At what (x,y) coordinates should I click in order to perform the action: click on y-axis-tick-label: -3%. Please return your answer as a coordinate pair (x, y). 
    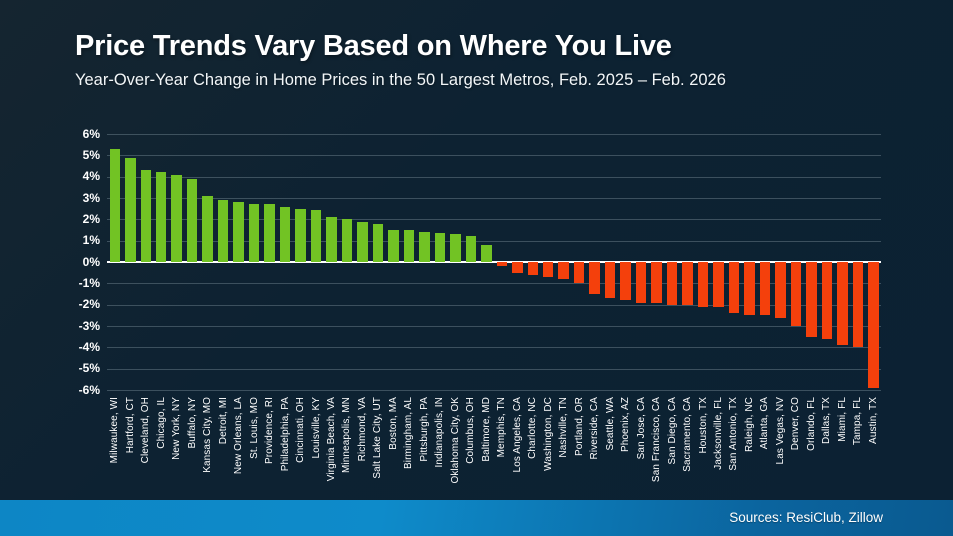
    Looking at the image, I should click on (89, 325).